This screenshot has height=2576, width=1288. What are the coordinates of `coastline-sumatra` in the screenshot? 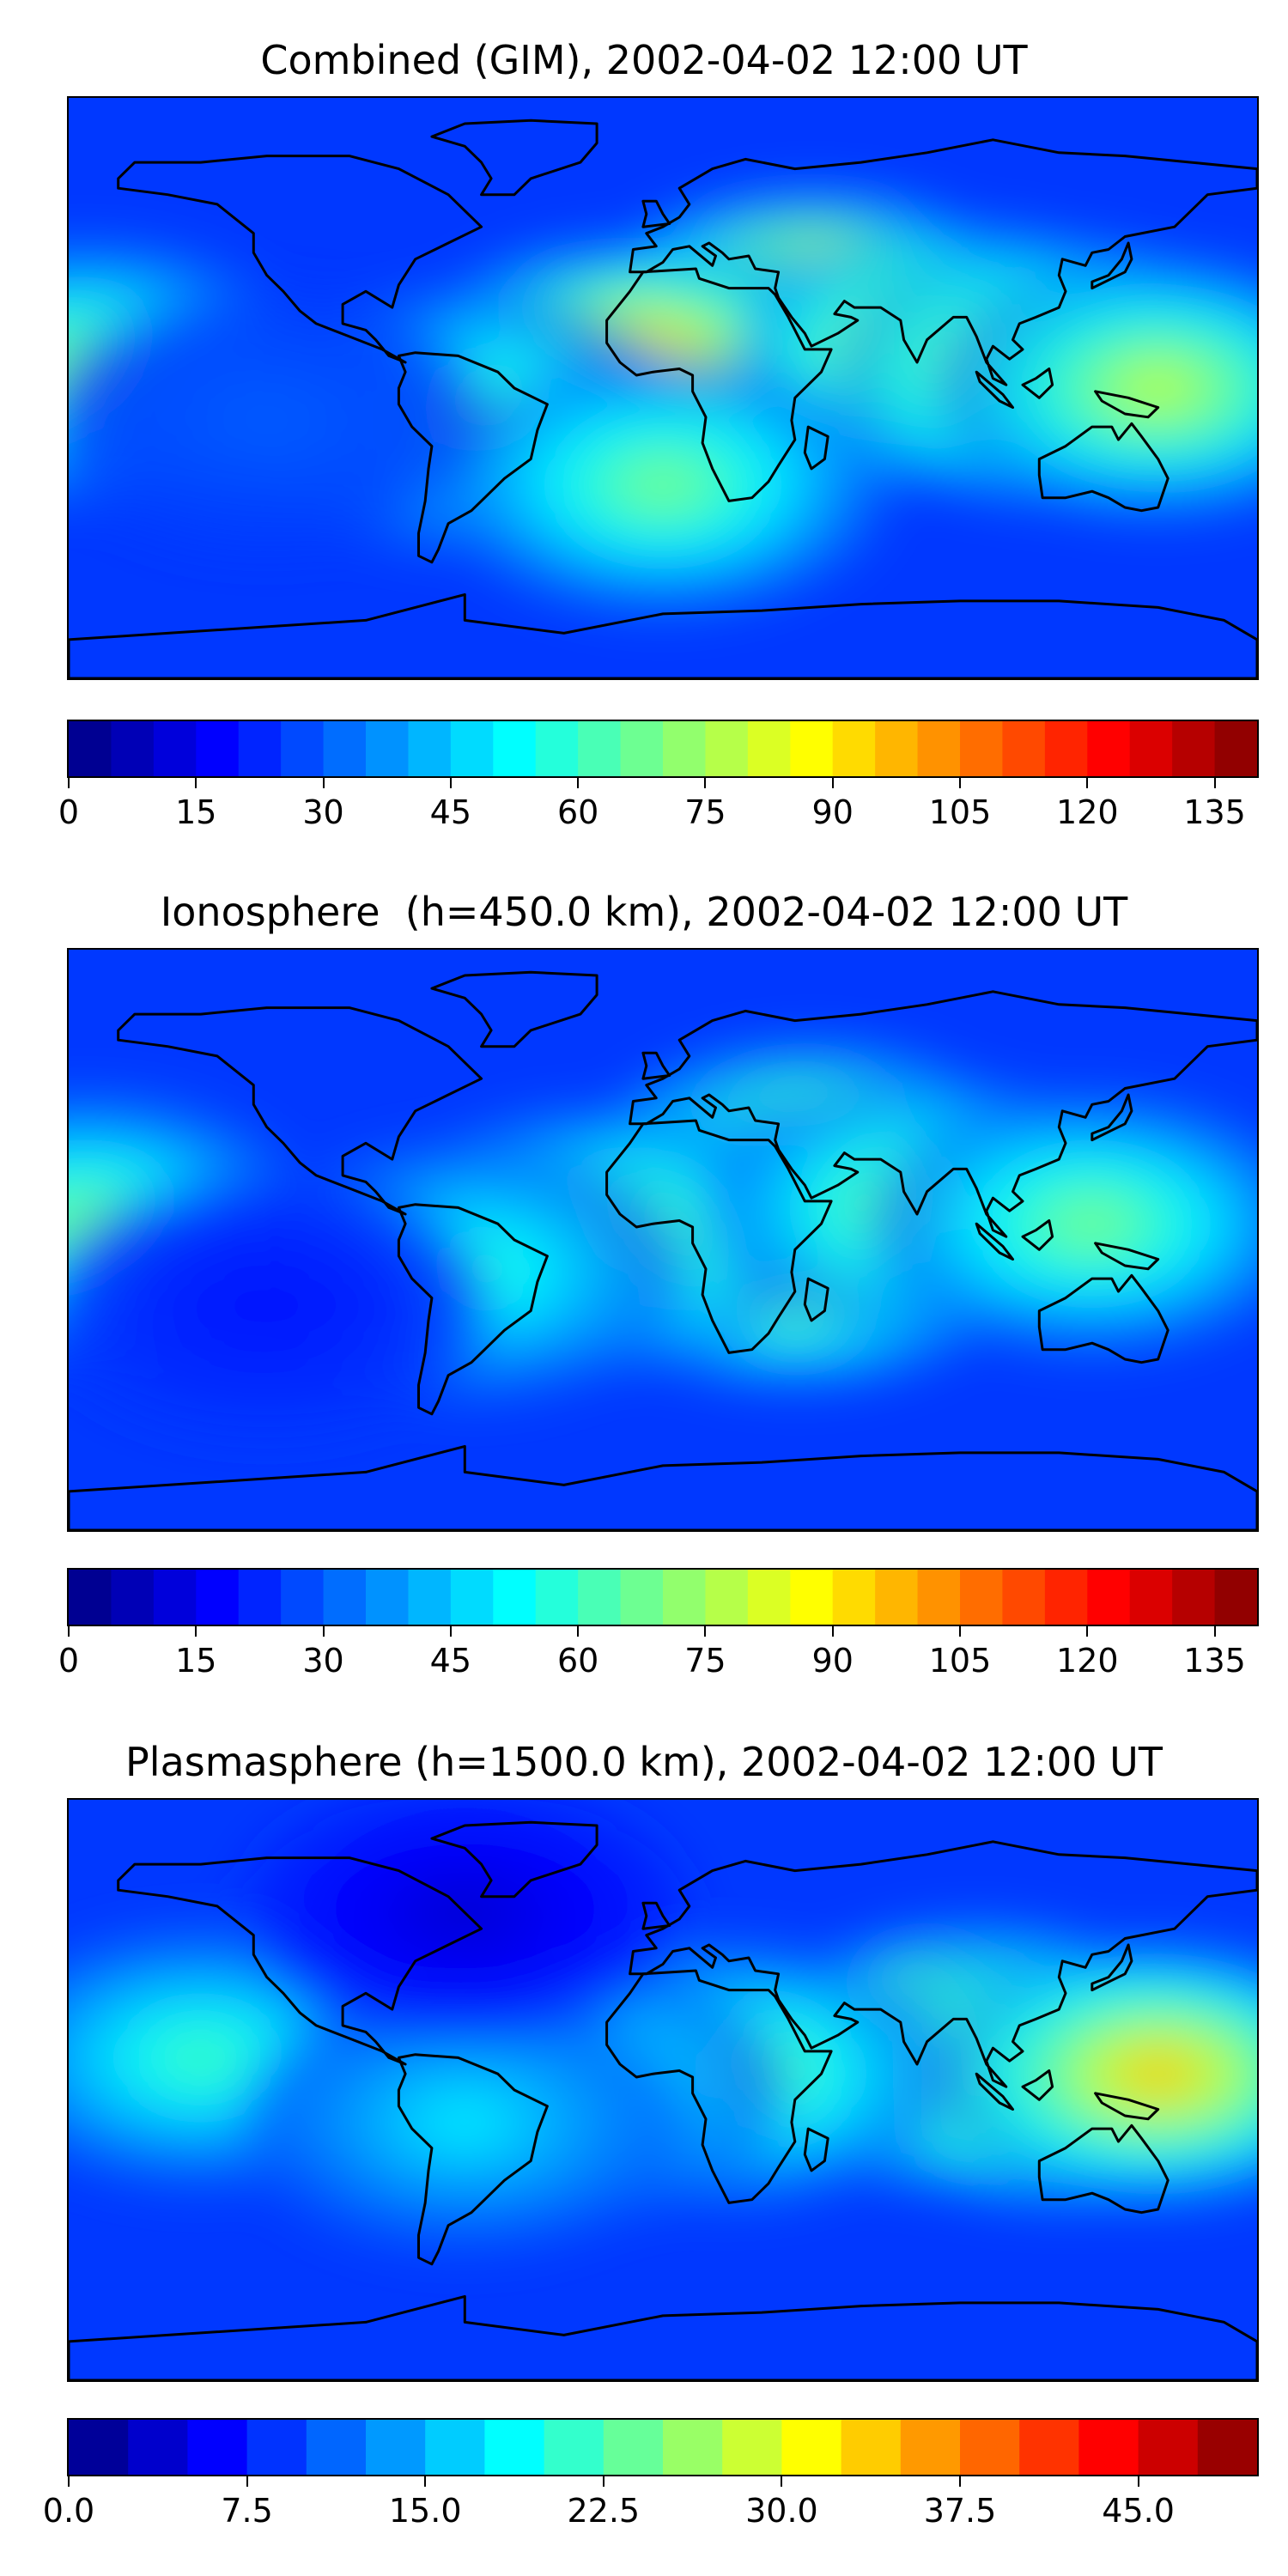 It's located at (995, 1241).